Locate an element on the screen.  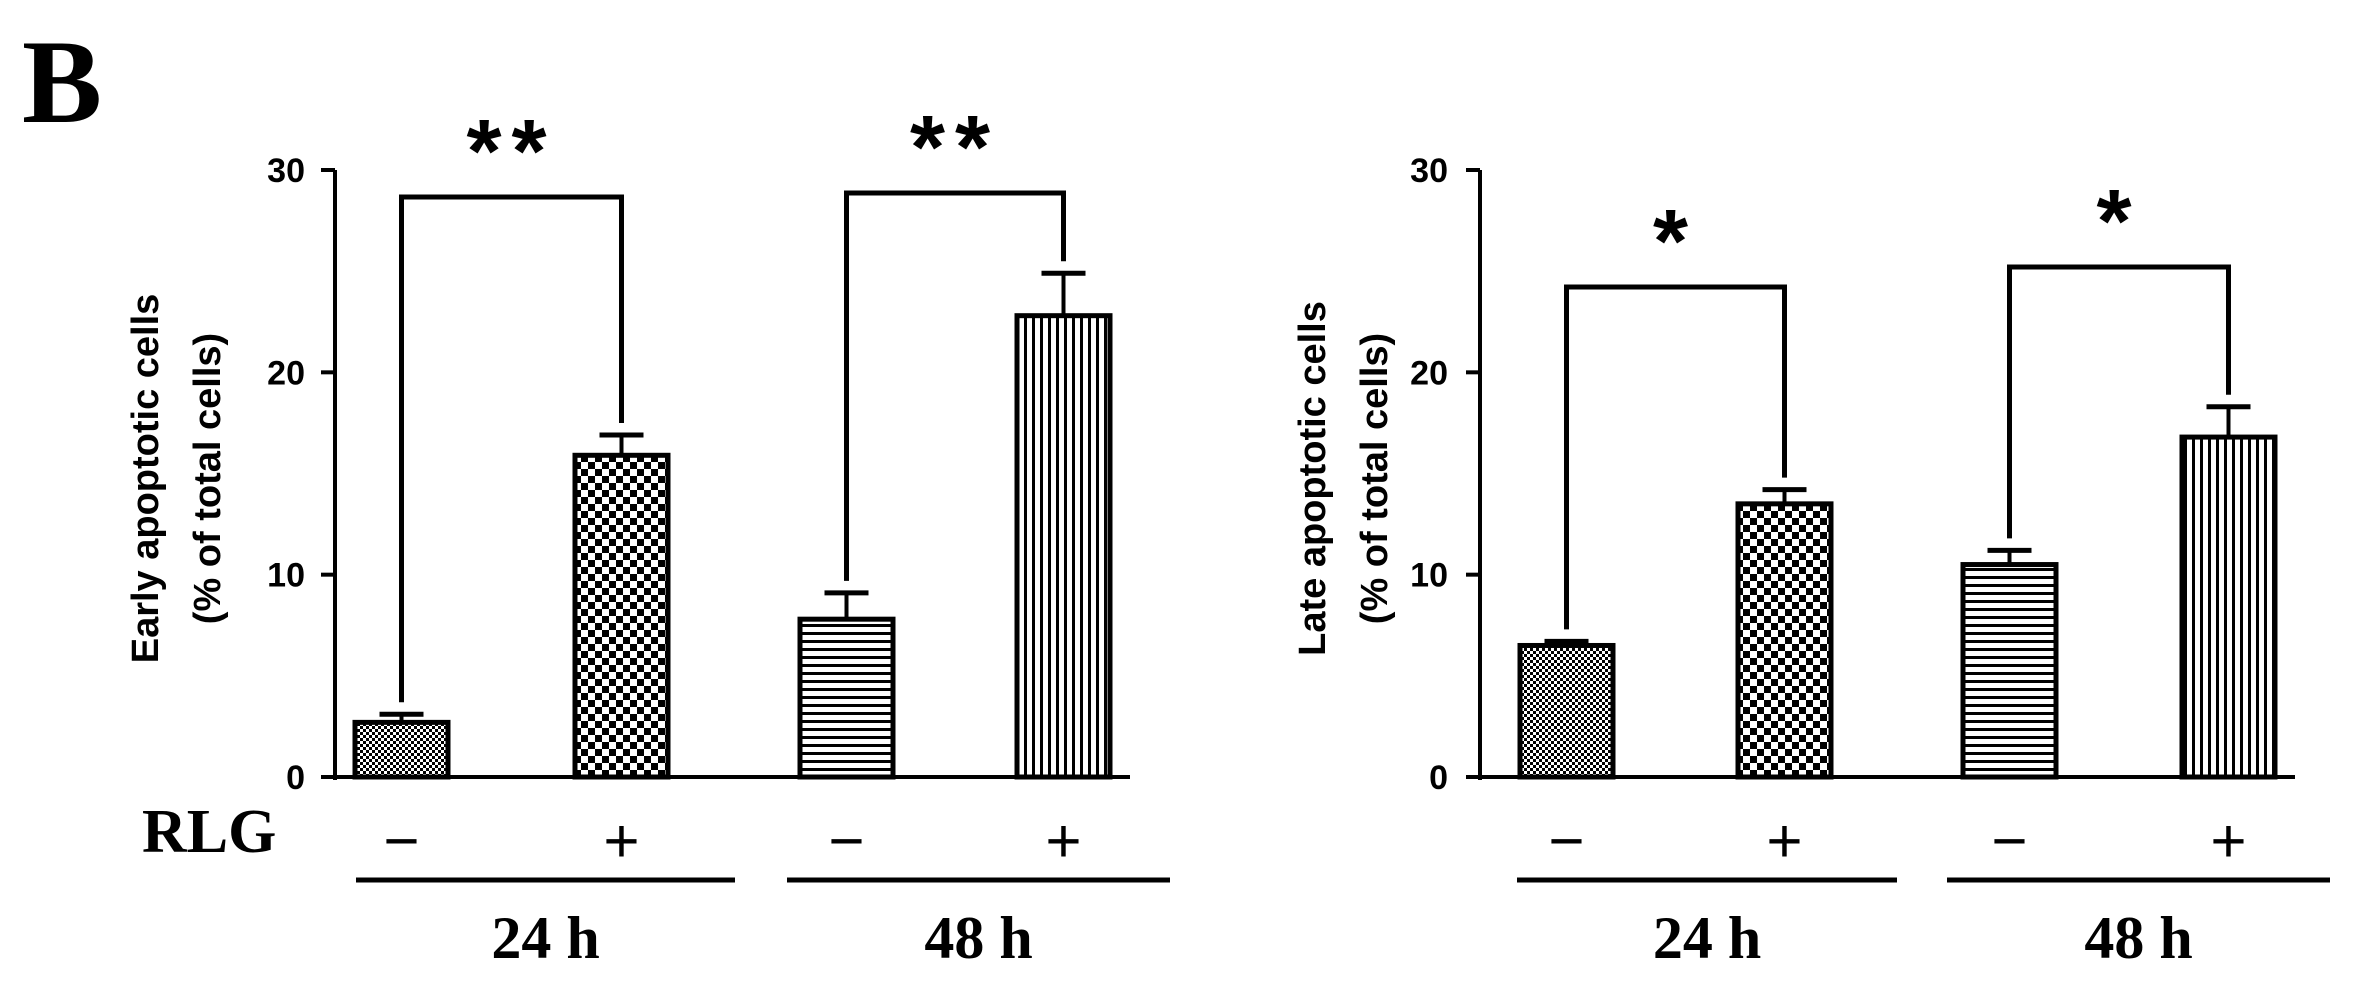
treatment-label: RLG is located at coordinates (209, 832).